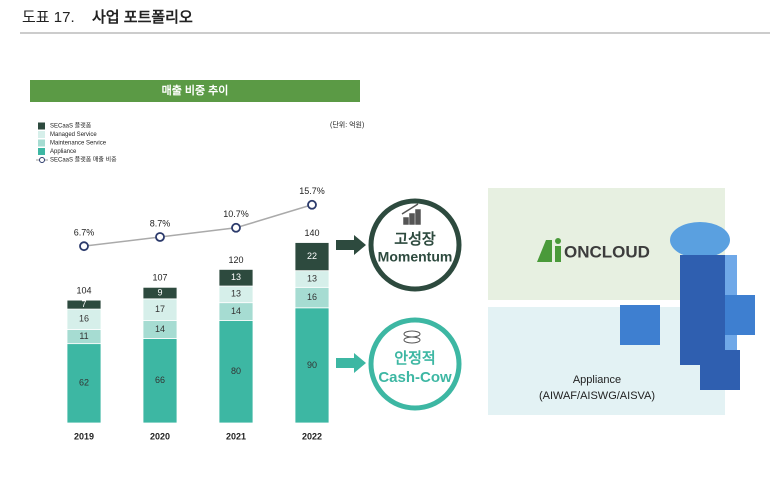 This screenshot has height=477, width=772. I want to click on x-tick-label: 2021, so click(236, 436).